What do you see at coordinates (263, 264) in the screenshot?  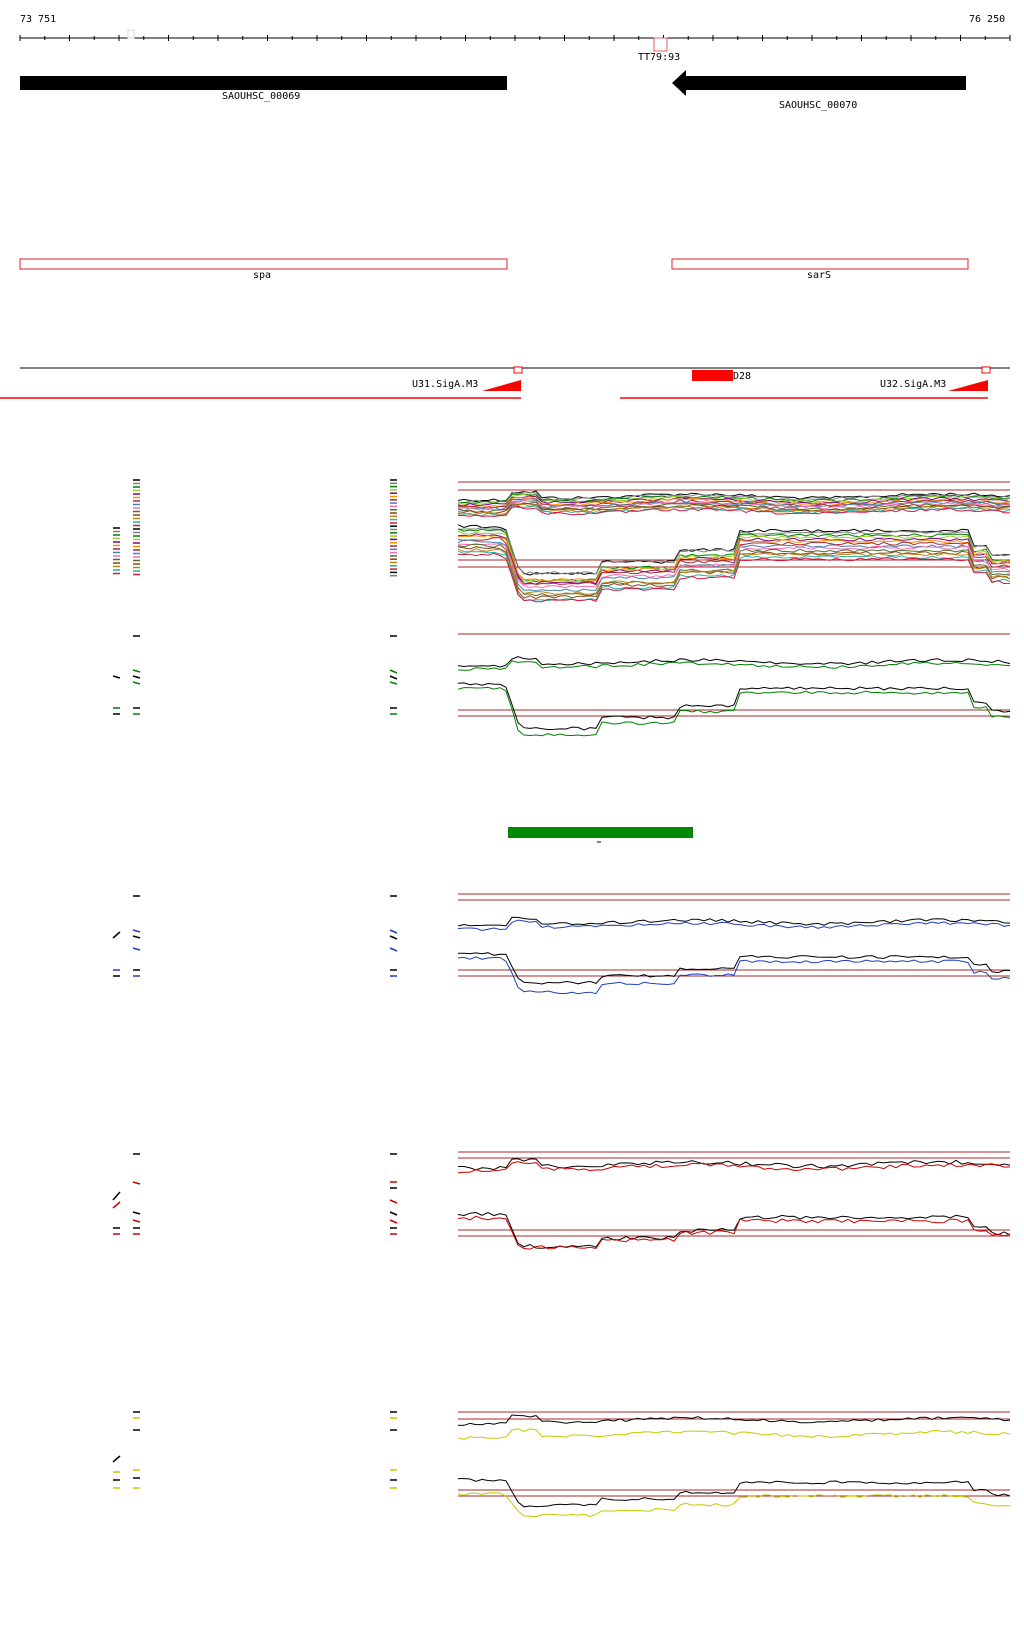 I see `gene-box-spa` at bounding box center [263, 264].